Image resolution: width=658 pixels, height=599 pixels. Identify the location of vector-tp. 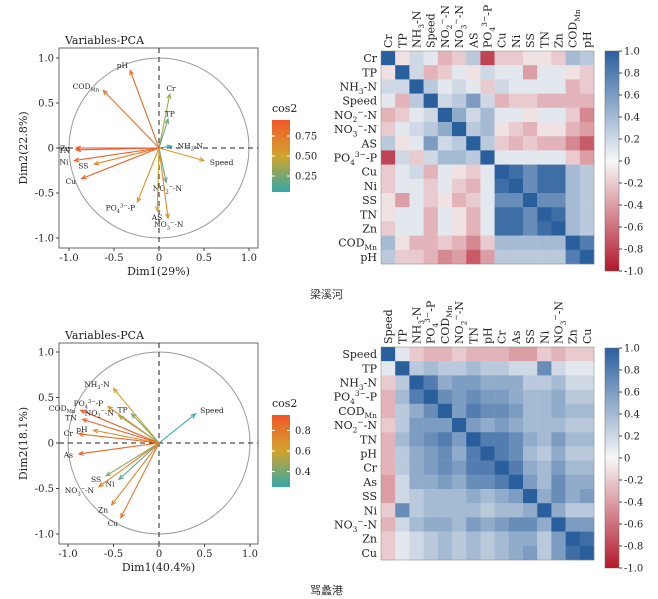
(163, 134).